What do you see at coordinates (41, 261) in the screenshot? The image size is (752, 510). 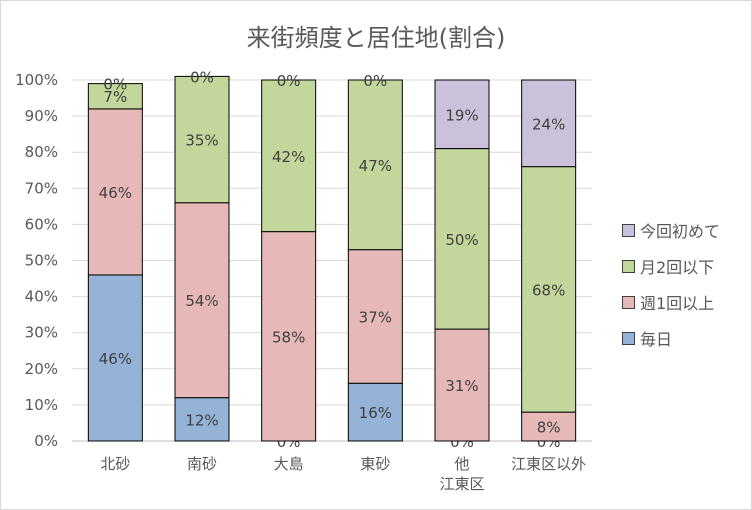 I see `y-tick-label: 50%` at bounding box center [41, 261].